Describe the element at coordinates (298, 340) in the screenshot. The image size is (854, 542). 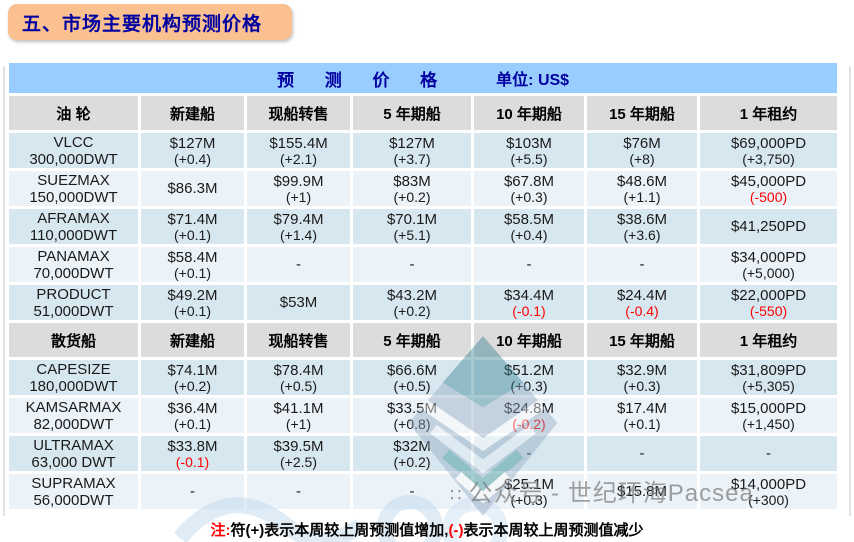
I see `column-header: 现船转售` at that location.